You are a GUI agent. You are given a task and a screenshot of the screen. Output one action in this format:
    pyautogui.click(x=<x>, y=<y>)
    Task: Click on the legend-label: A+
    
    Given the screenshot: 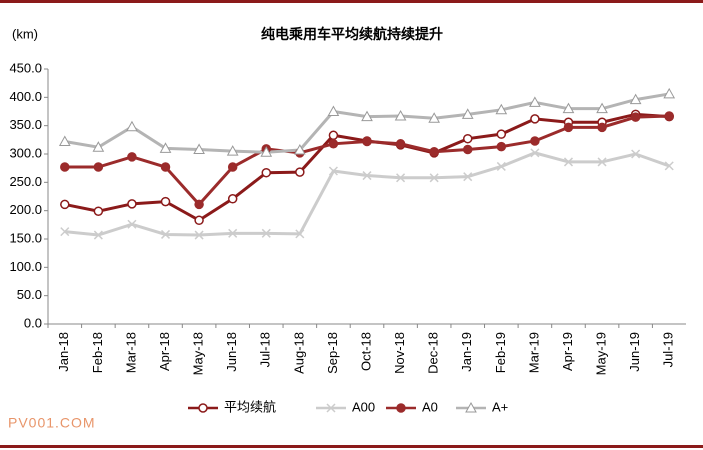 What is the action you would take?
    pyautogui.click(x=500, y=406)
    